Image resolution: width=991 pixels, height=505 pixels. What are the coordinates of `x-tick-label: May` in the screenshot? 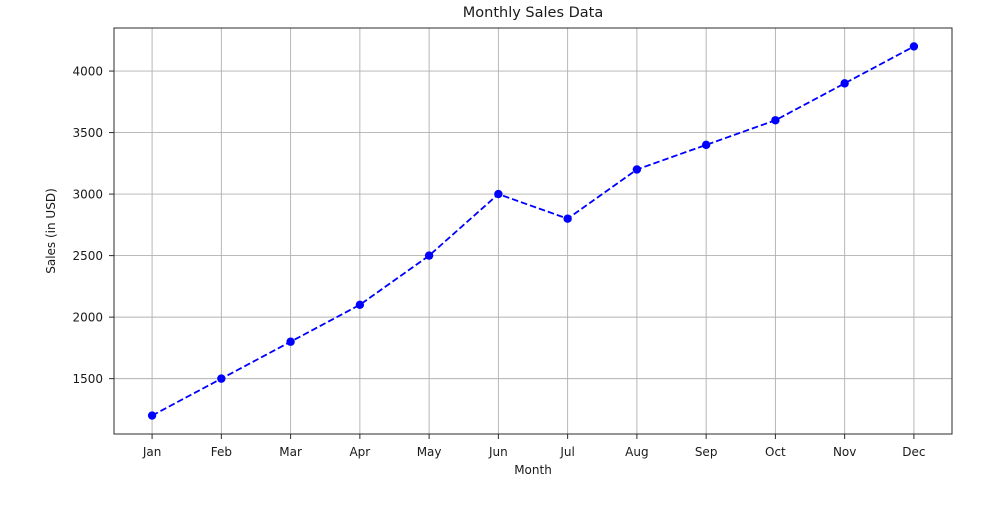 It's located at (429, 452).